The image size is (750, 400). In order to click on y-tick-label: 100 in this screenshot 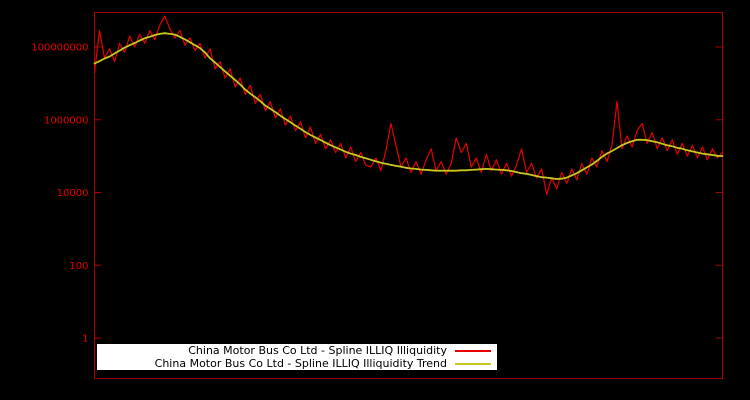, I will do `click(78, 266)`.